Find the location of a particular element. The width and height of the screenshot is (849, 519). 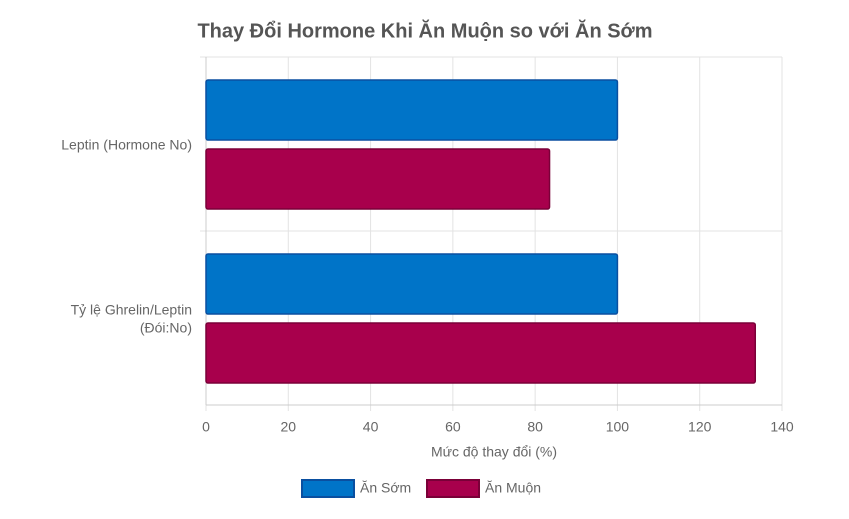

x-tick-label: 60 is located at coordinates (453, 427).